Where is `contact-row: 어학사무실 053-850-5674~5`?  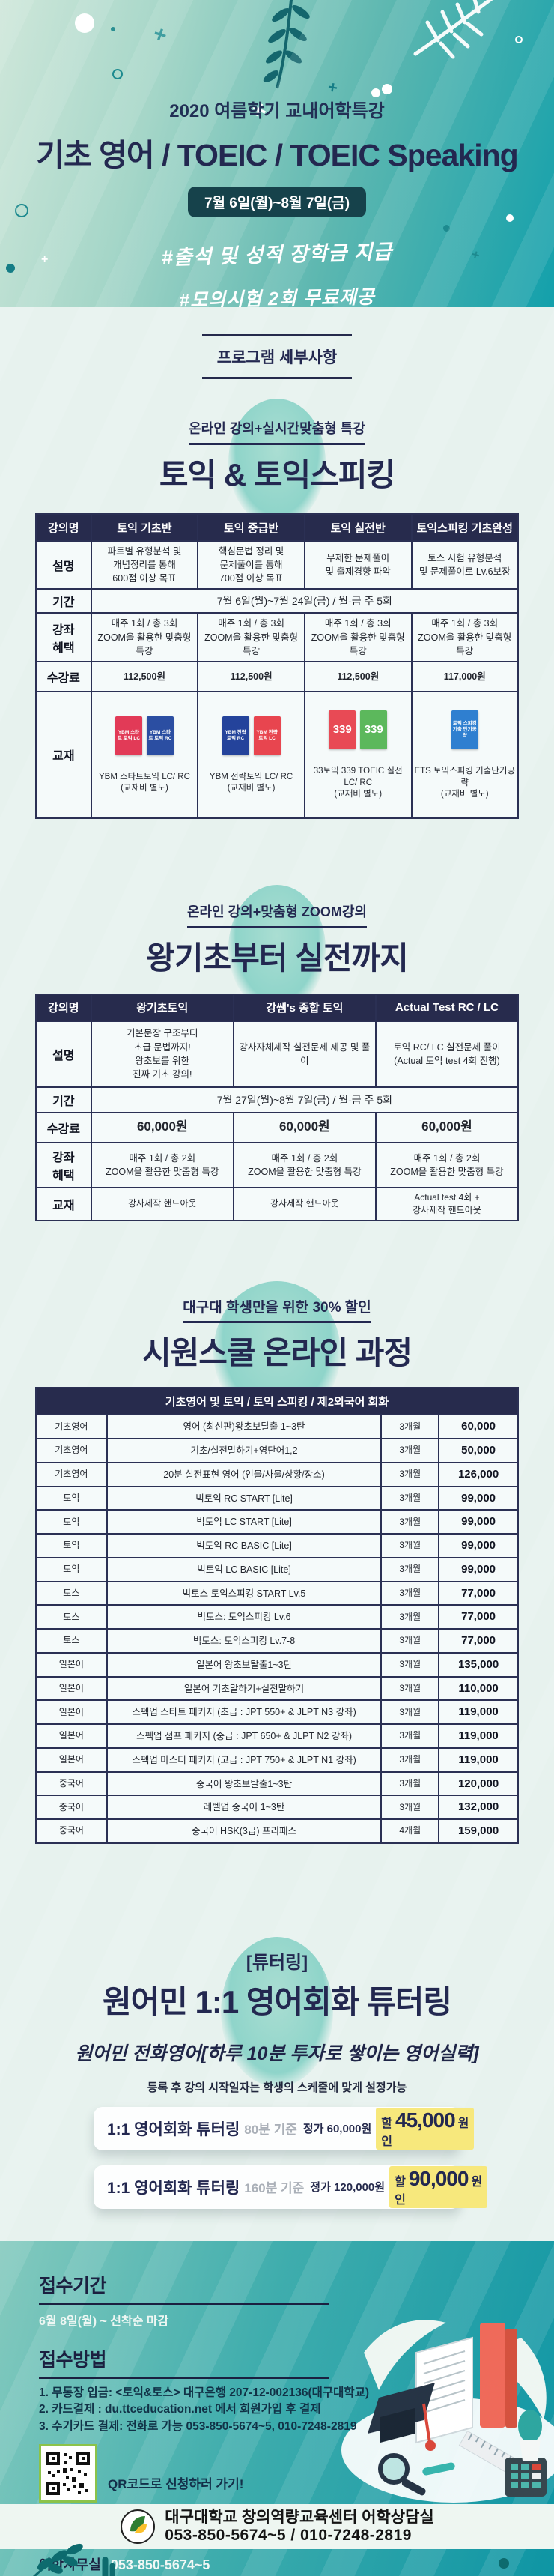
contact-row: 어학사무실 053-850-5674~5 is located at coordinates (297, 2564).